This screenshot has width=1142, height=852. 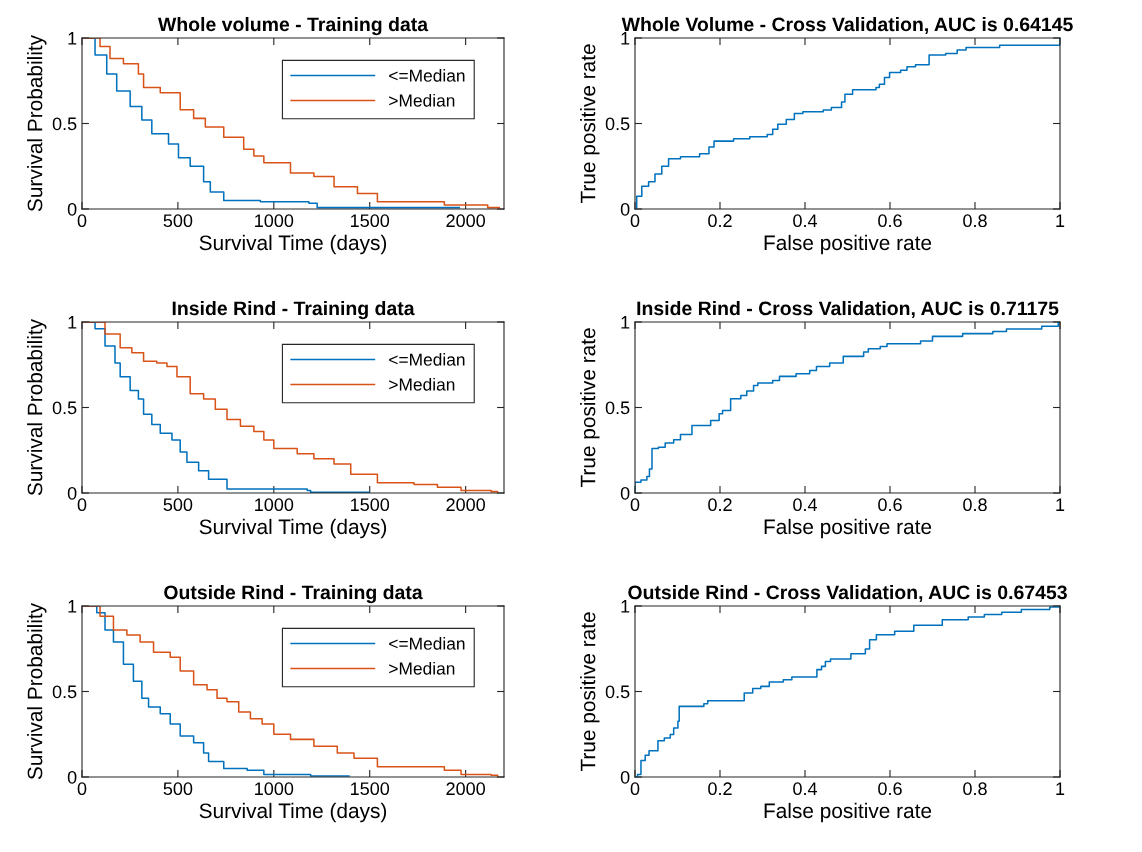 What do you see at coordinates (293, 26) in the screenshot?
I see `chart-title: Whole volume - Training data` at bounding box center [293, 26].